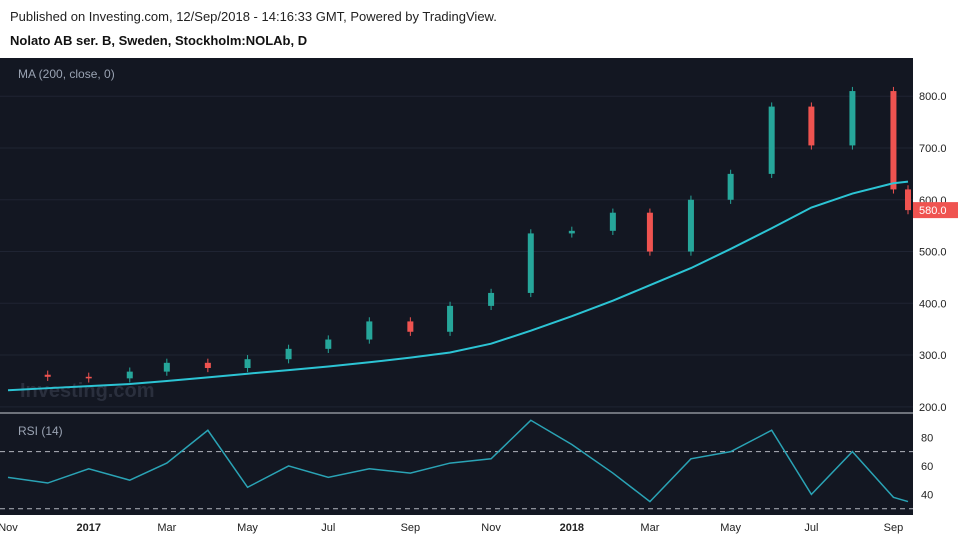 The width and height of the screenshot is (960, 540). Describe the element at coordinates (933, 149) in the screenshot. I see `price-tick-label: 700.0` at that location.